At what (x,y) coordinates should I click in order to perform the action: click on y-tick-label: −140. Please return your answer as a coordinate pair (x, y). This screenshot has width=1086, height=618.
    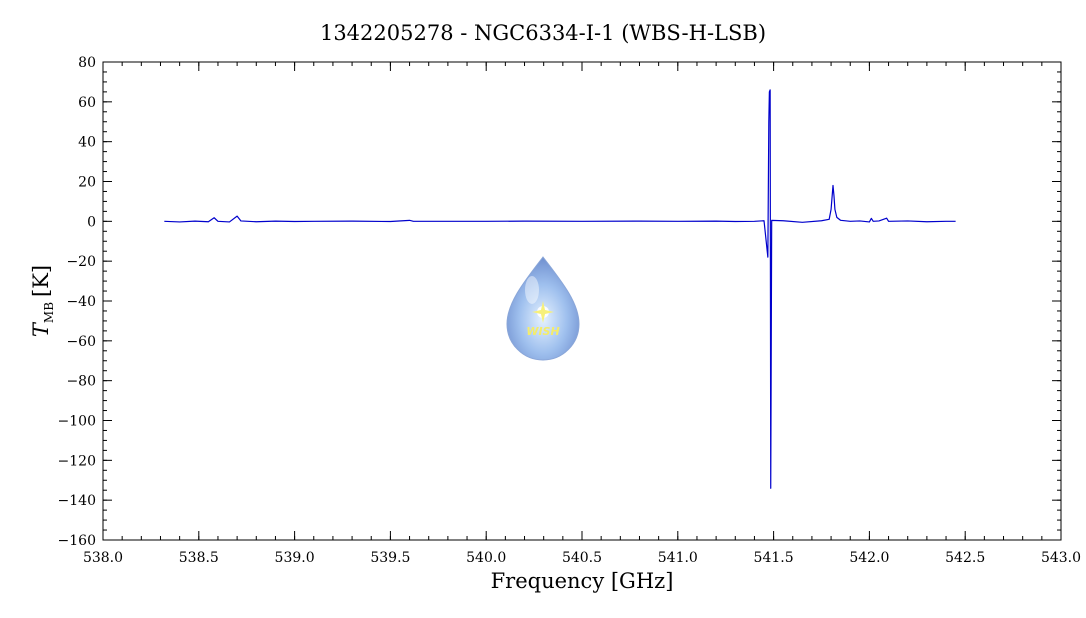
    Looking at the image, I should click on (77, 501).